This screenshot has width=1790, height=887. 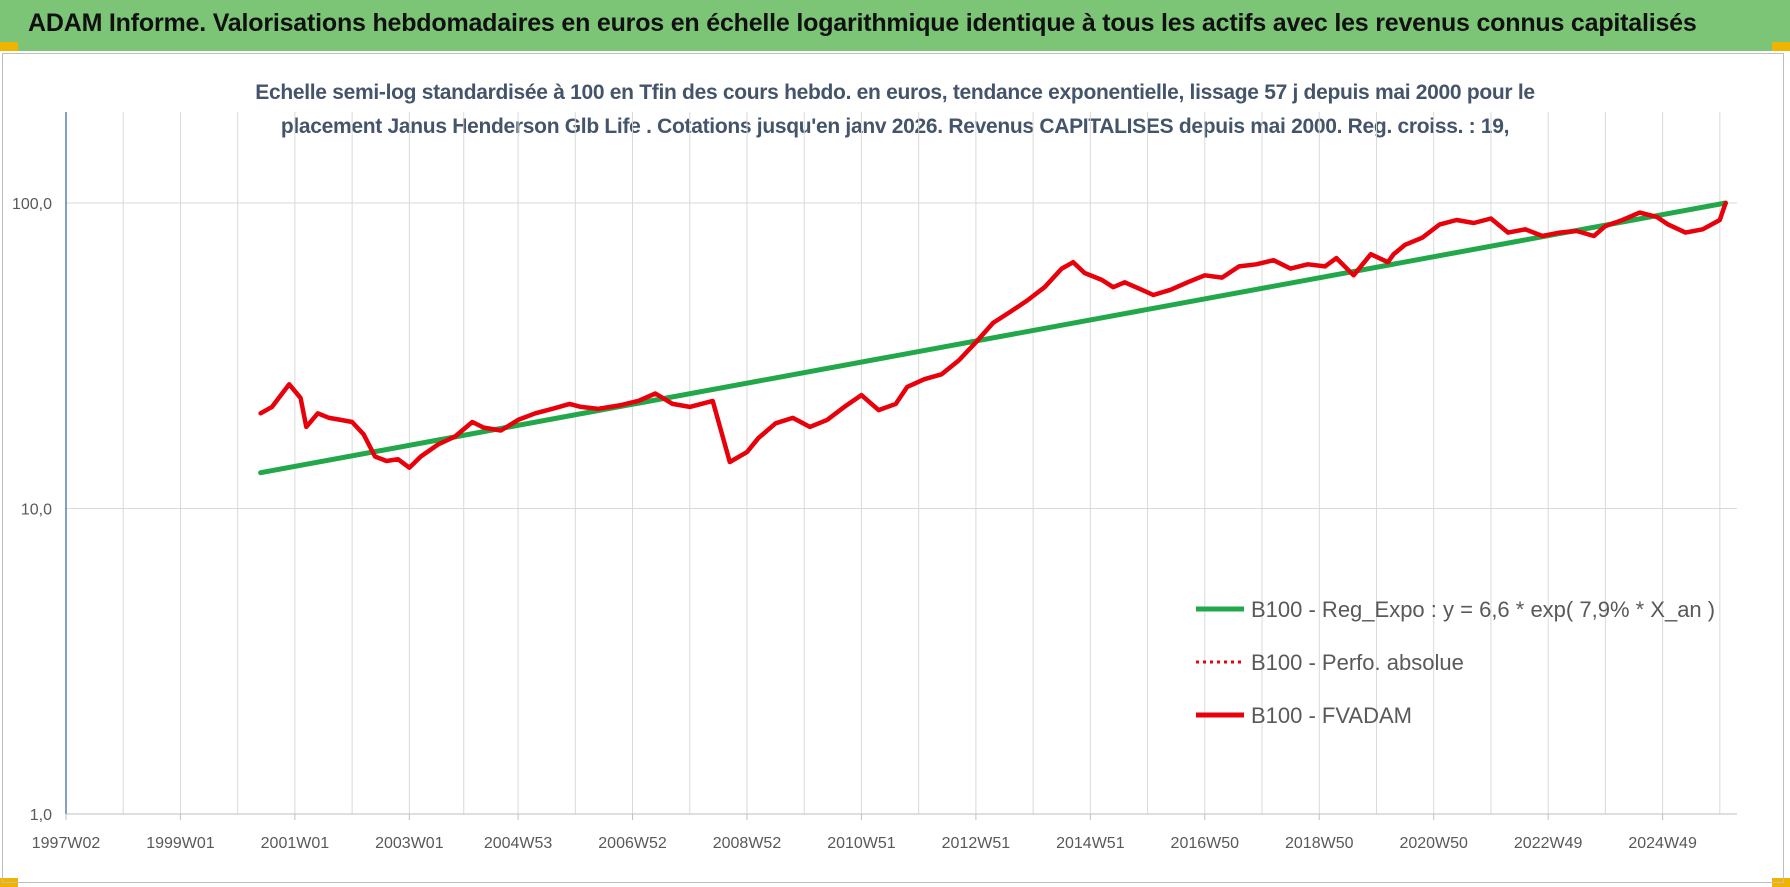 I want to click on y-tick-label: 1,0, so click(x=41, y=815).